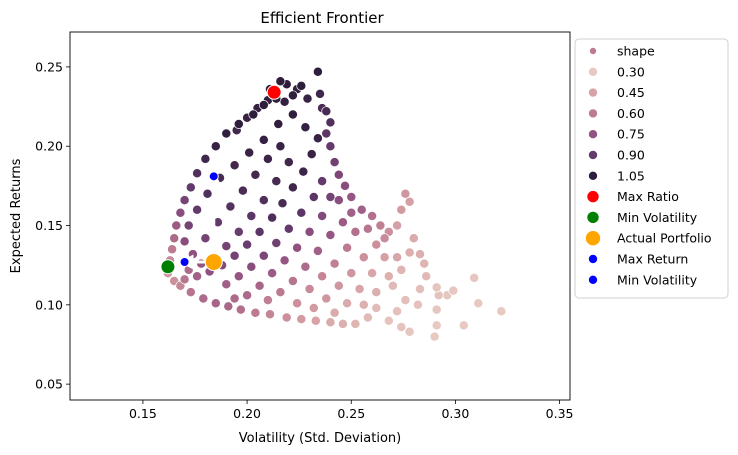 This screenshot has width=738, height=455. What do you see at coordinates (631, 134) in the screenshot?
I see `legend-label: 0.75` at bounding box center [631, 134].